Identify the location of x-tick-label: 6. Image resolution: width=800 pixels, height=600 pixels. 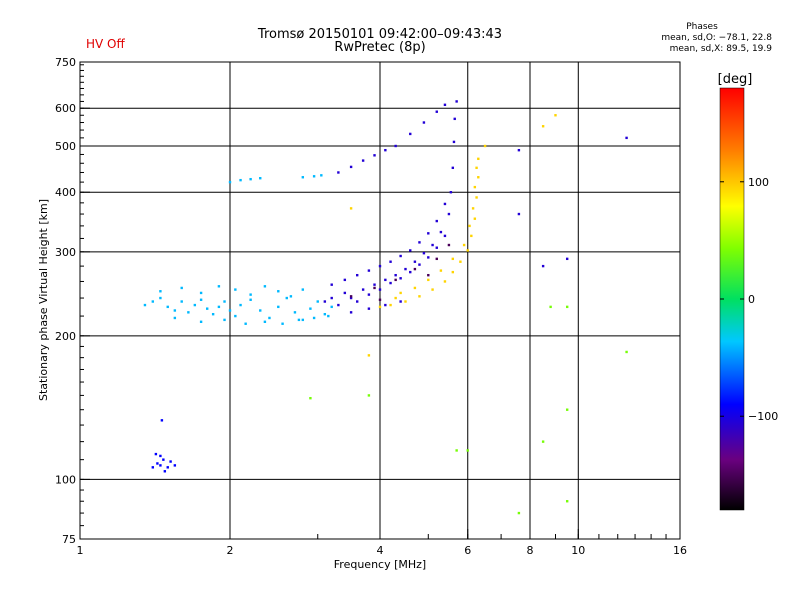
(467, 550).